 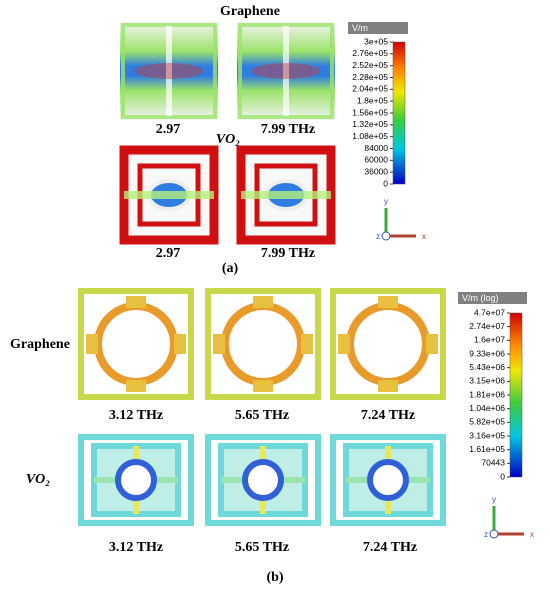 What do you see at coordinates (228, 139) in the screenshot?
I see `panel-a-material: VO₂` at bounding box center [228, 139].